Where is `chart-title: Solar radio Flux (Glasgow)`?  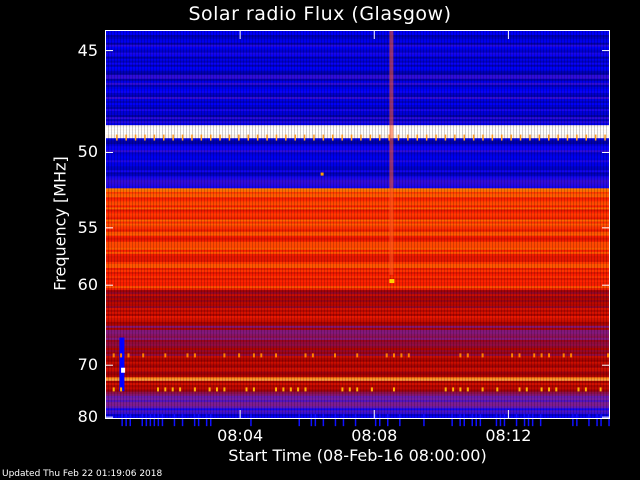 chart-title: Solar radio Flux (Glasgow) is located at coordinates (320, 14).